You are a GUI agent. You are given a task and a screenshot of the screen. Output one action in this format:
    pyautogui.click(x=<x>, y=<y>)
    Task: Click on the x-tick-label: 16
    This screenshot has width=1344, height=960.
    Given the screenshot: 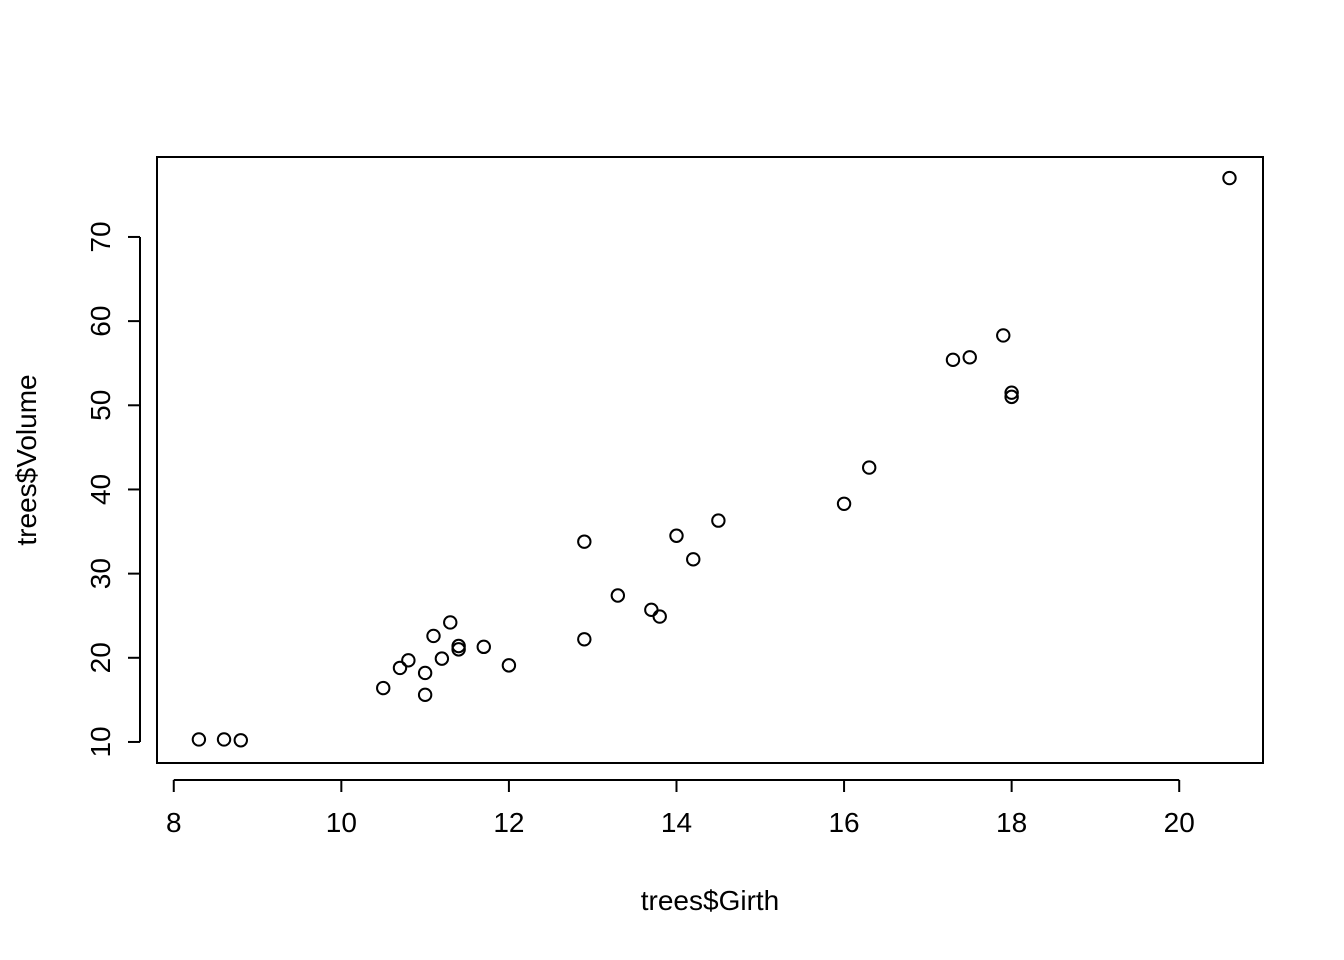 What is the action you would take?
    pyautogui.click(x=843, y=822)
    